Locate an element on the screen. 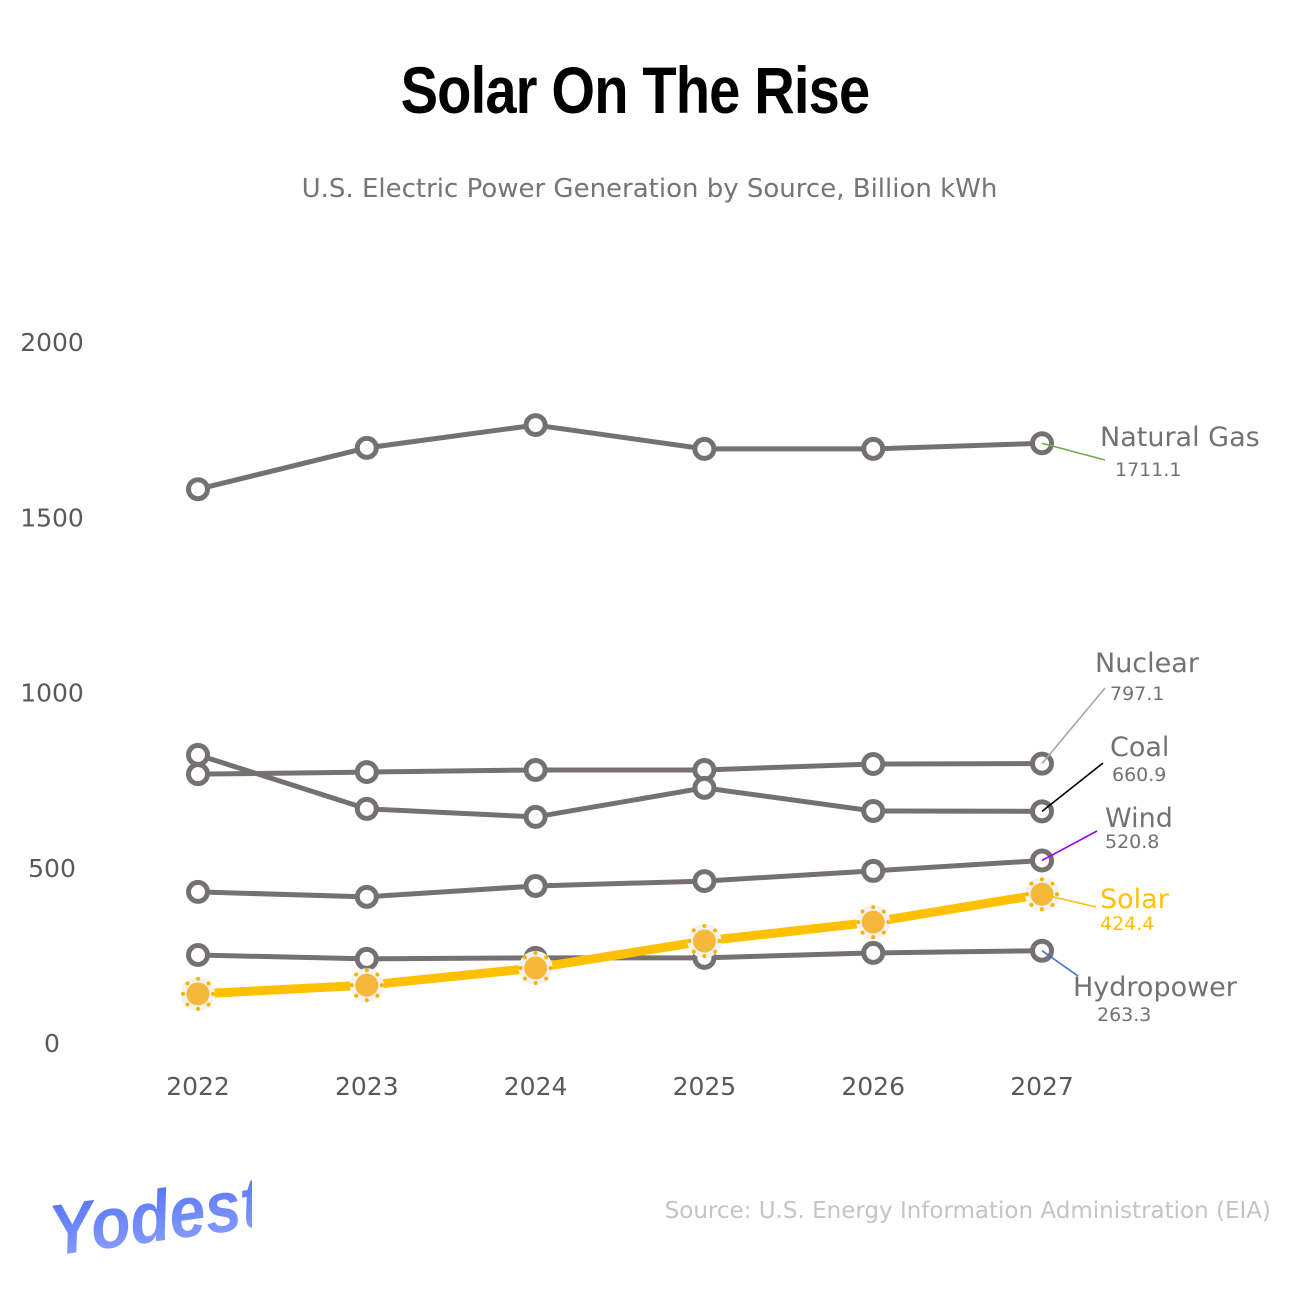 The width and height of the screenshot is (1299, 1299). y-tick-label: 0 is located at coordinates (52, 1043).